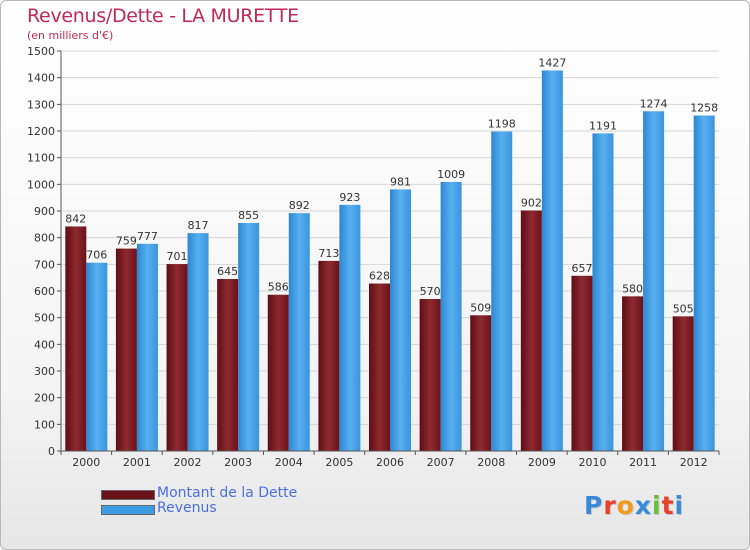  Describe the element at coordinates (441, 462) in the screenshot. I see `x-tick-label: 2007` at that location.